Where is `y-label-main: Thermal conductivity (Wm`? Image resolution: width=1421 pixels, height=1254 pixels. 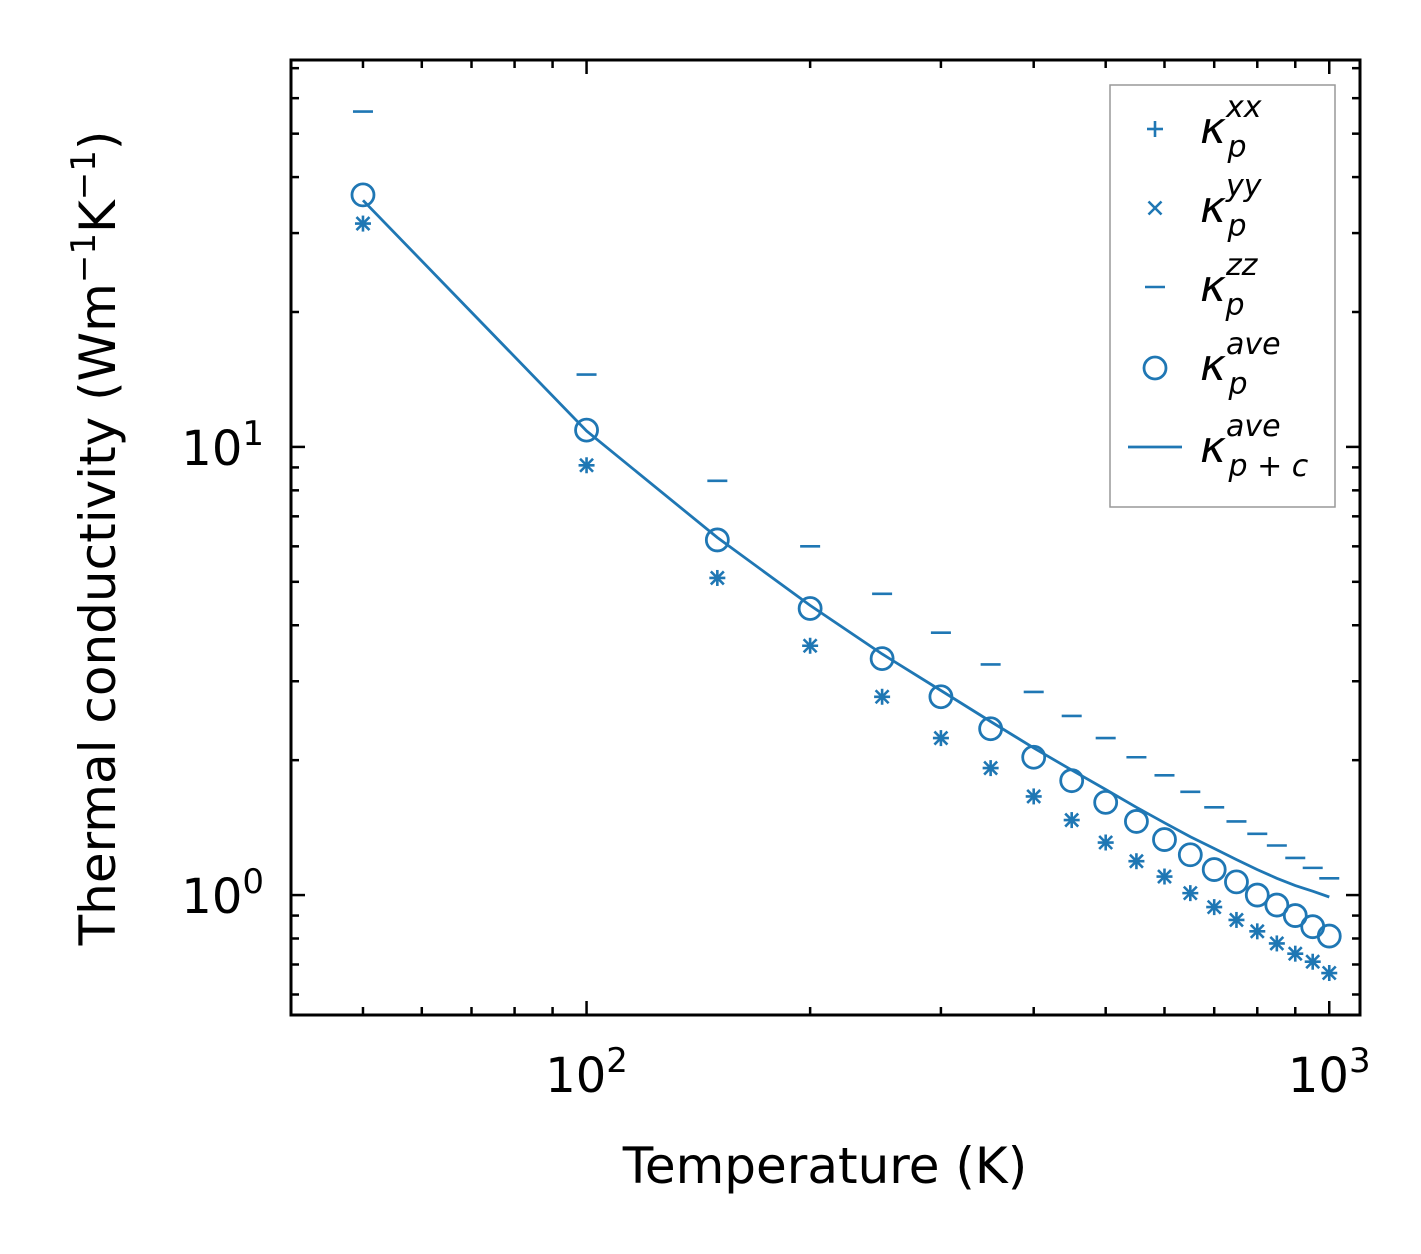 y-label-main: Thermal conductivity (Wm is located at coordinates (98, 614).